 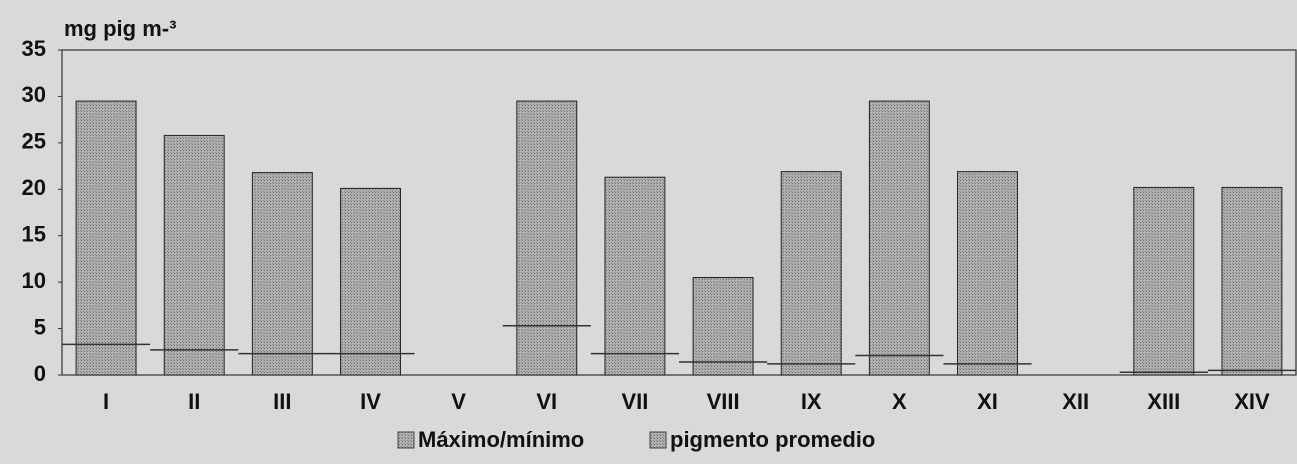 I want to click on x-tick-label: V, so click(x=458, y=401).